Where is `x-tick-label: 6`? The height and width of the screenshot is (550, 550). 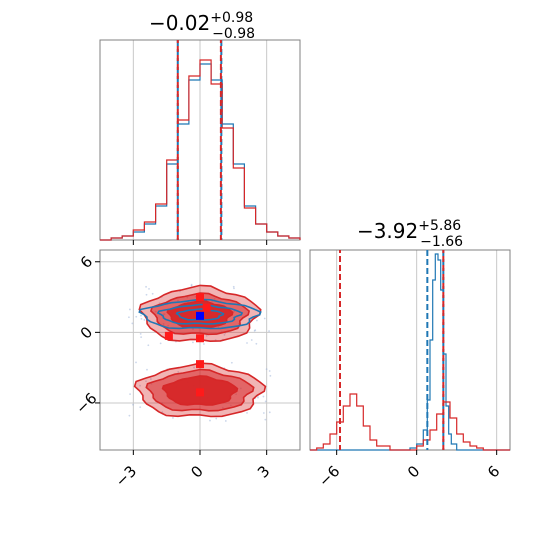
x-tick-label: 6 is located at coordinates (493, 471).